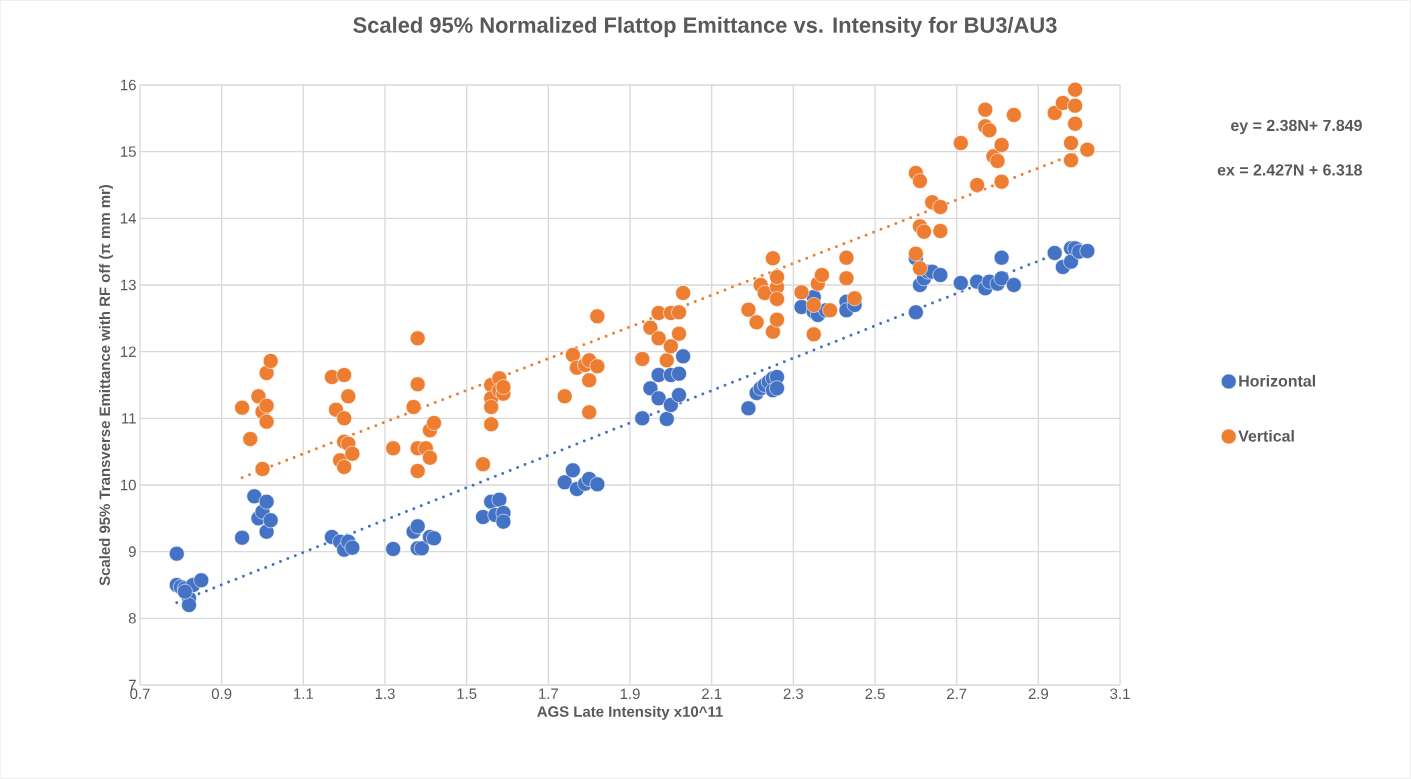 This screenshot has width=1411, height=779. Describe the element at coordinates (128, 151) in the screenshot. I see `y-tick-label: 15` at that location.